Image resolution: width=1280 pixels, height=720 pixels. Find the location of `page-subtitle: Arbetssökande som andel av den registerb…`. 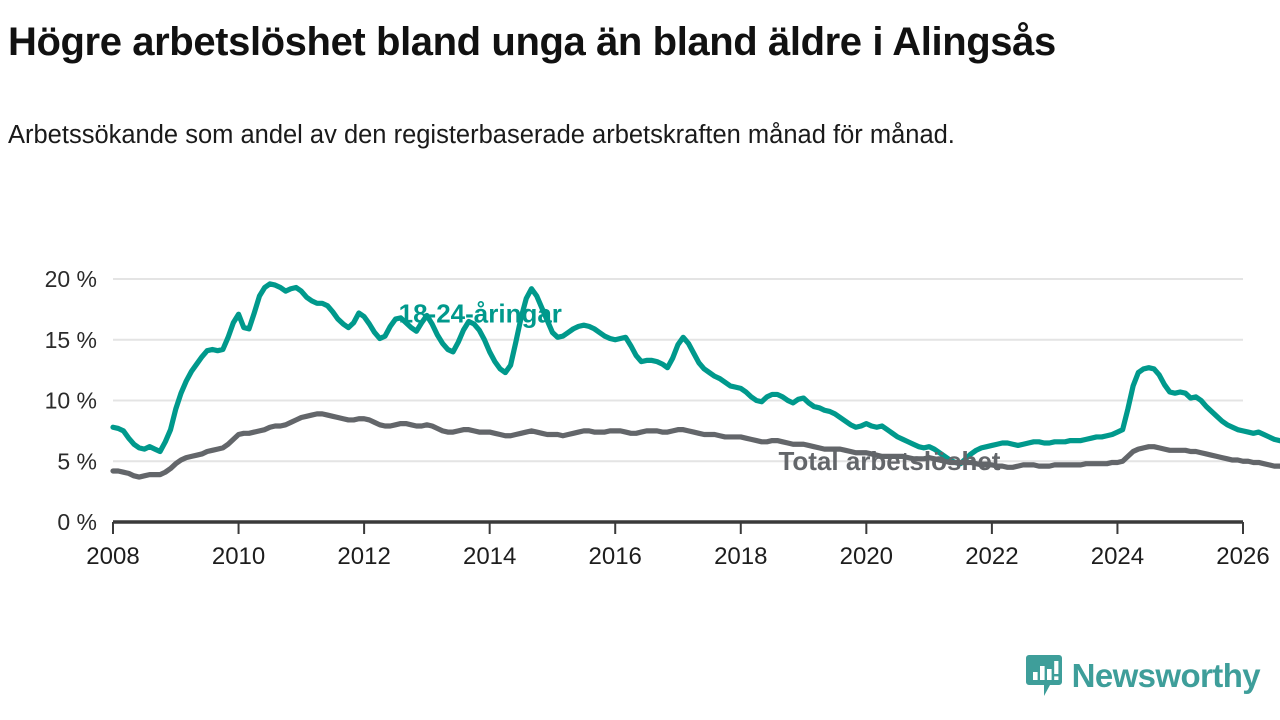

page-subtitle: Arbetssökande som andel av den registerb… is located at coordinates (481, 135).